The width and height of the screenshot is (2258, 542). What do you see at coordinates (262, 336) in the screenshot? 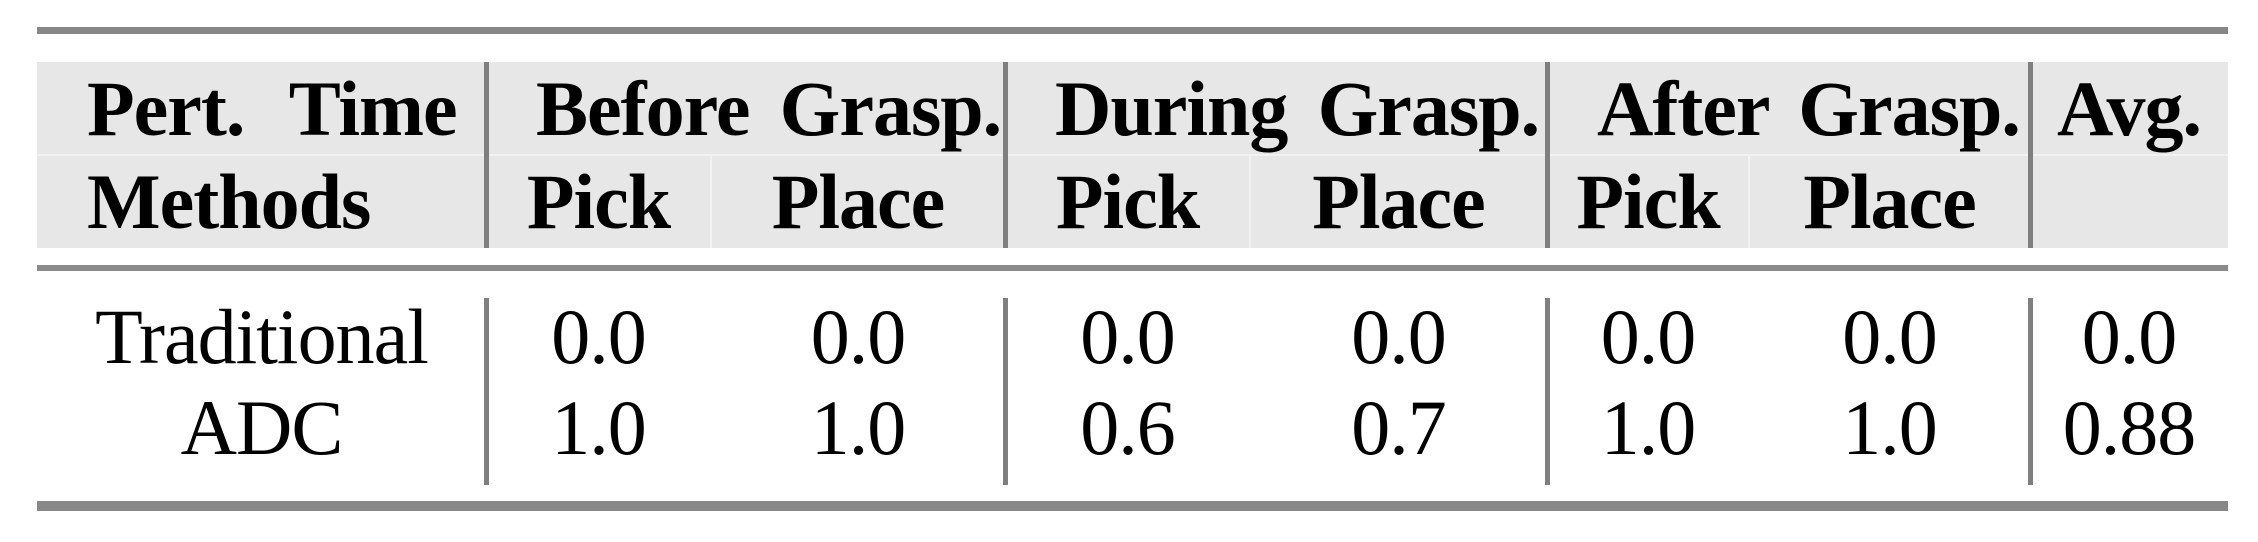
I see `method-cell: Traditional` at bounding box center [262, 336].